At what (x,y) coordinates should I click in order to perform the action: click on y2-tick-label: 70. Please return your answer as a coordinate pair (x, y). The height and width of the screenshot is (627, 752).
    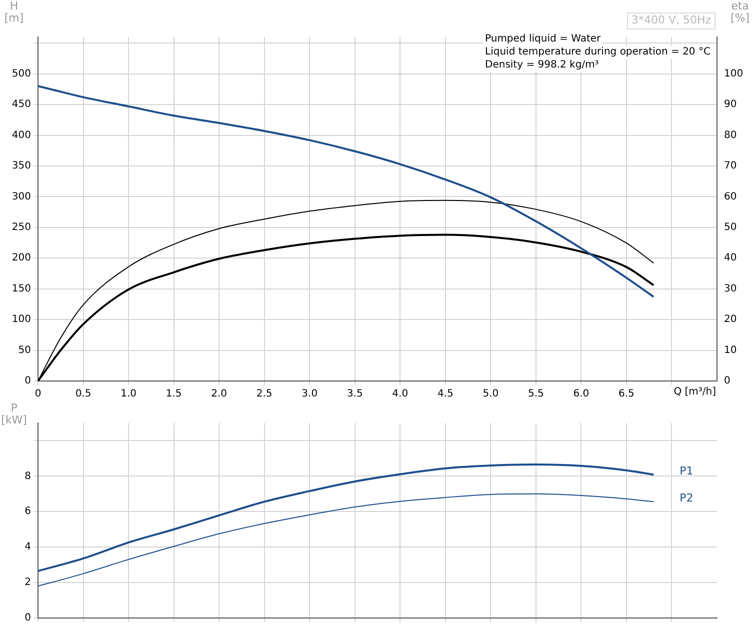
    Looking at the image, I should click on (730, 166).